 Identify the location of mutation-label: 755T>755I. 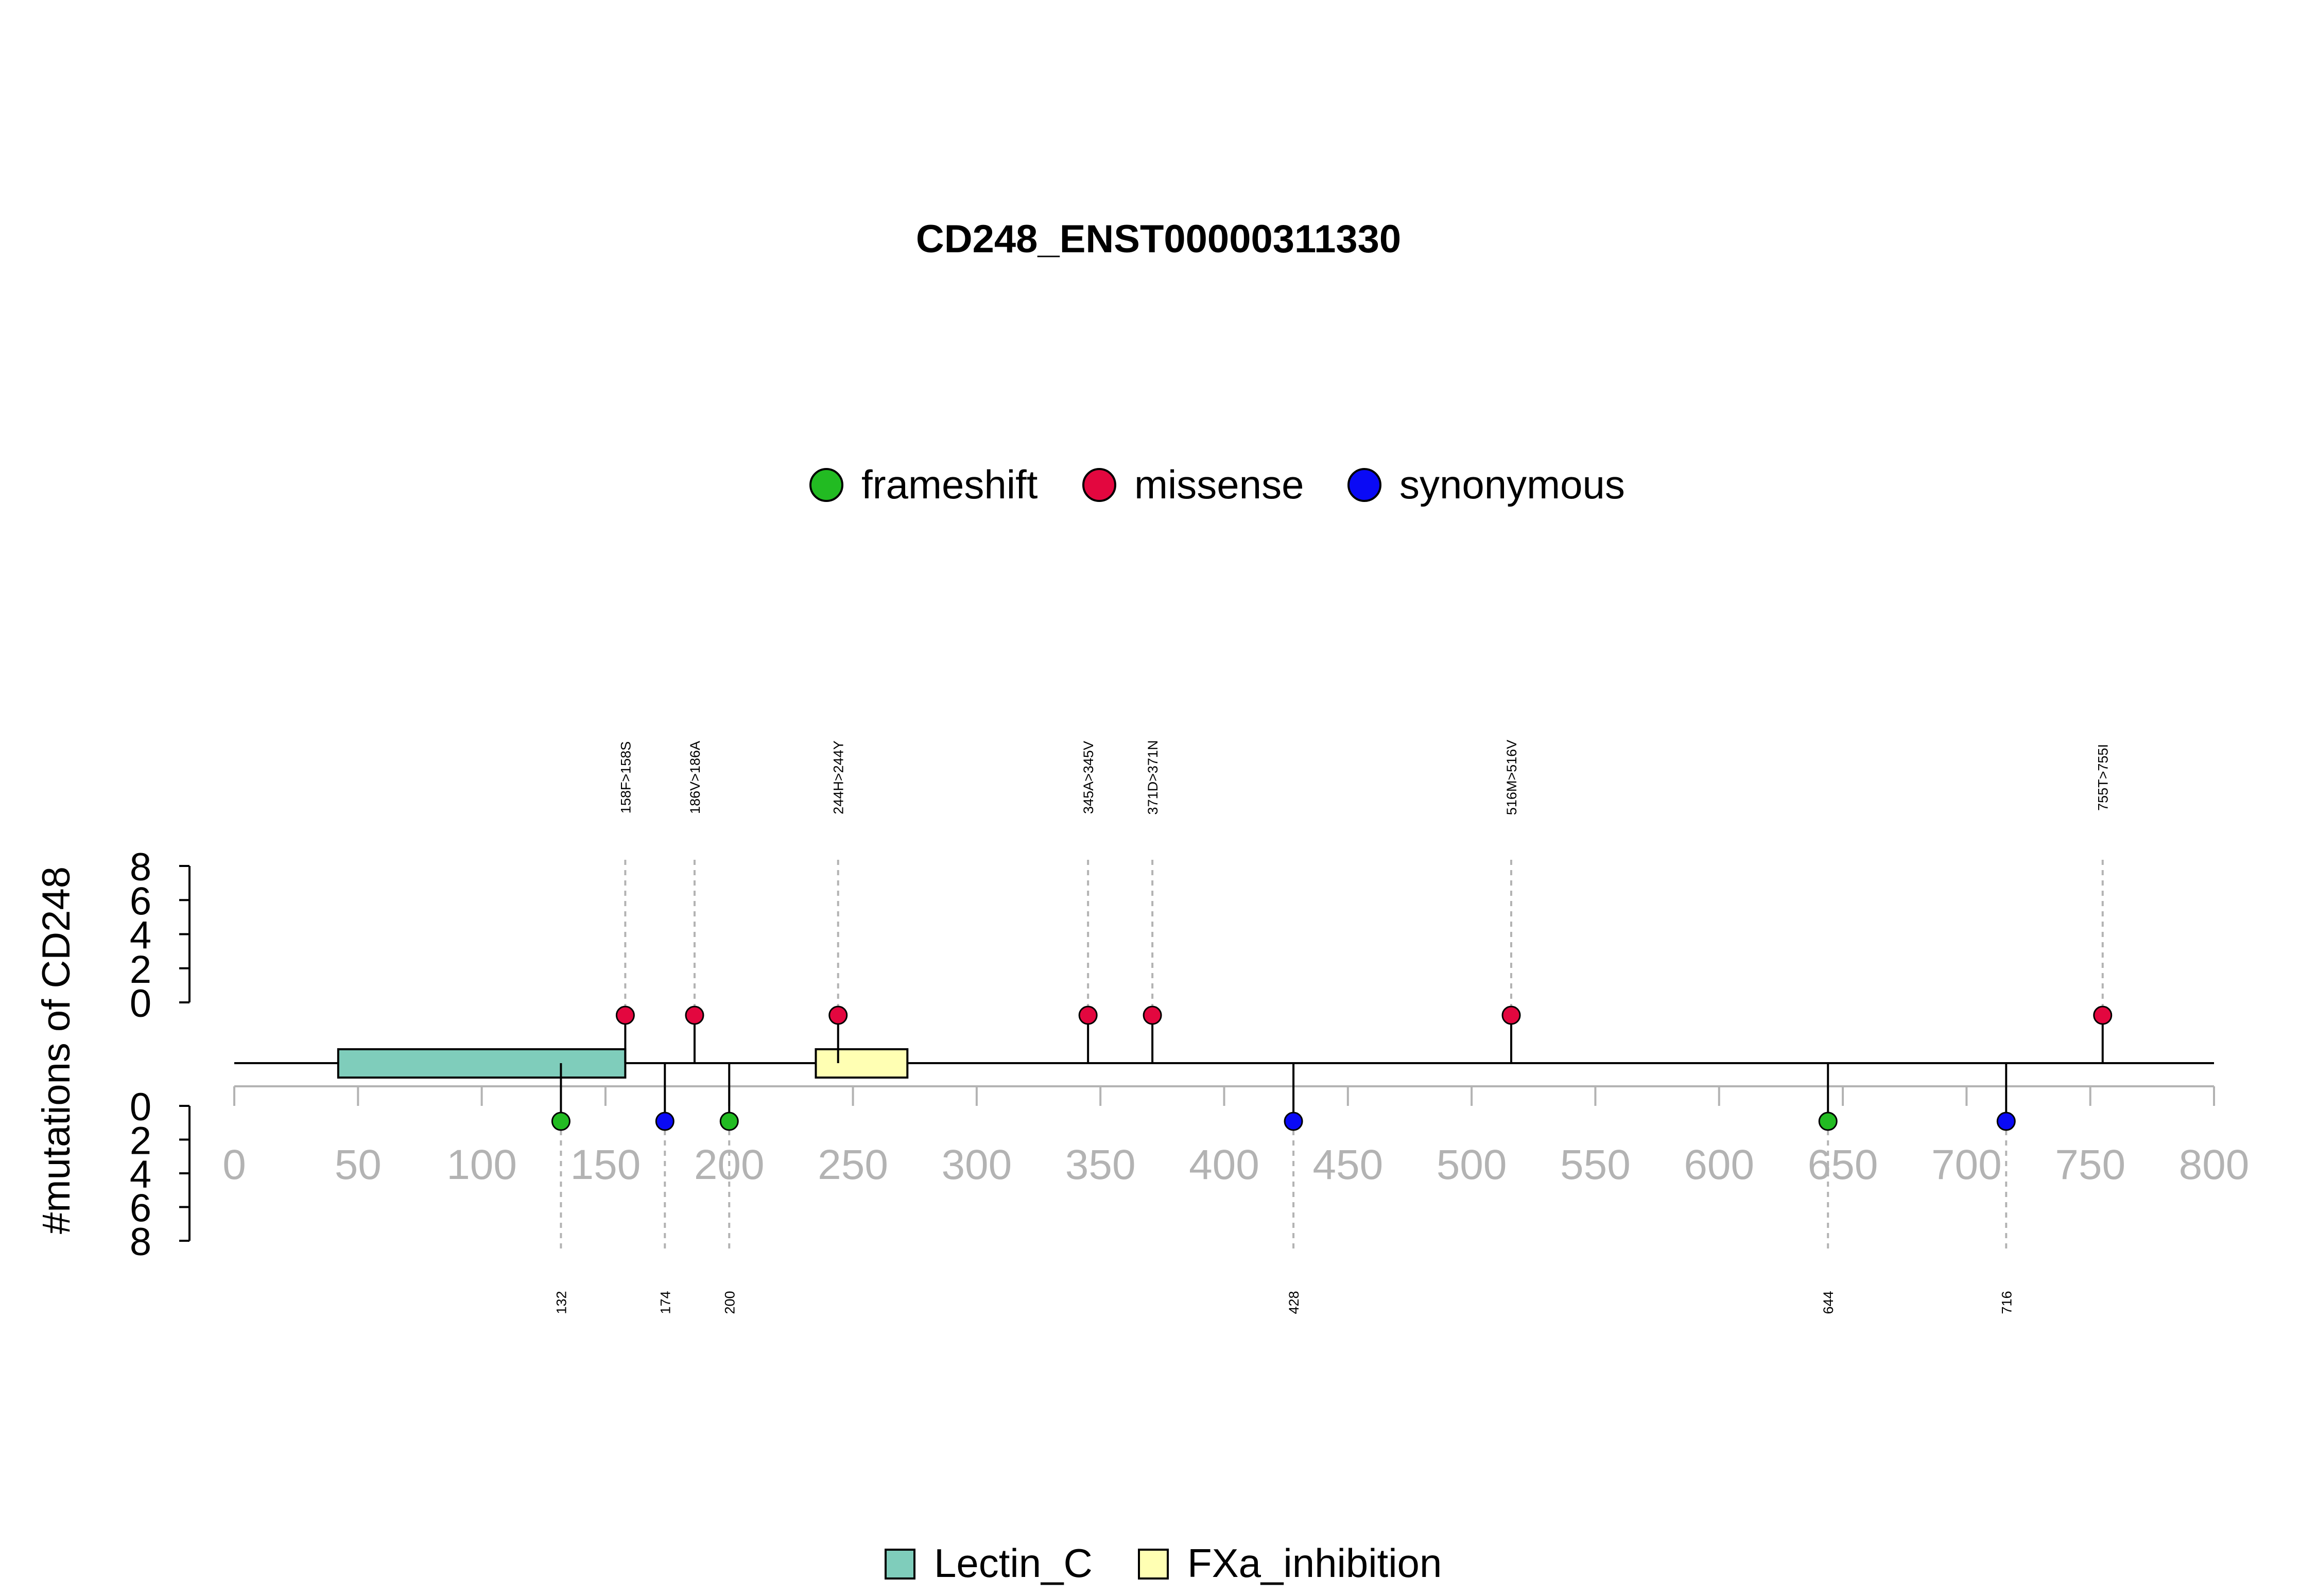
(2103, 777).